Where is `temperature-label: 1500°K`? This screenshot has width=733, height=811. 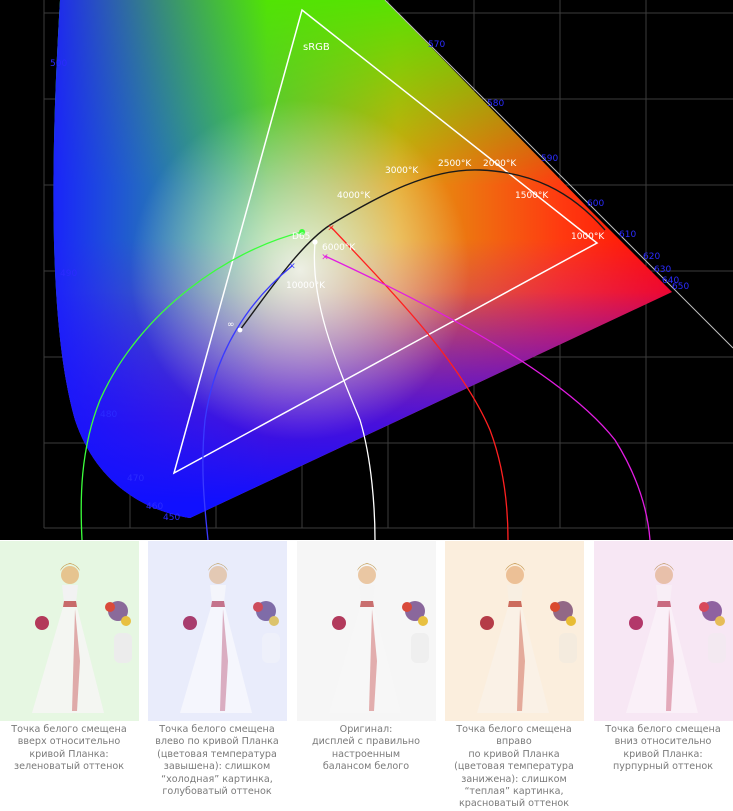 temperature-label: 1500°K is located at coordinates (532, 196).